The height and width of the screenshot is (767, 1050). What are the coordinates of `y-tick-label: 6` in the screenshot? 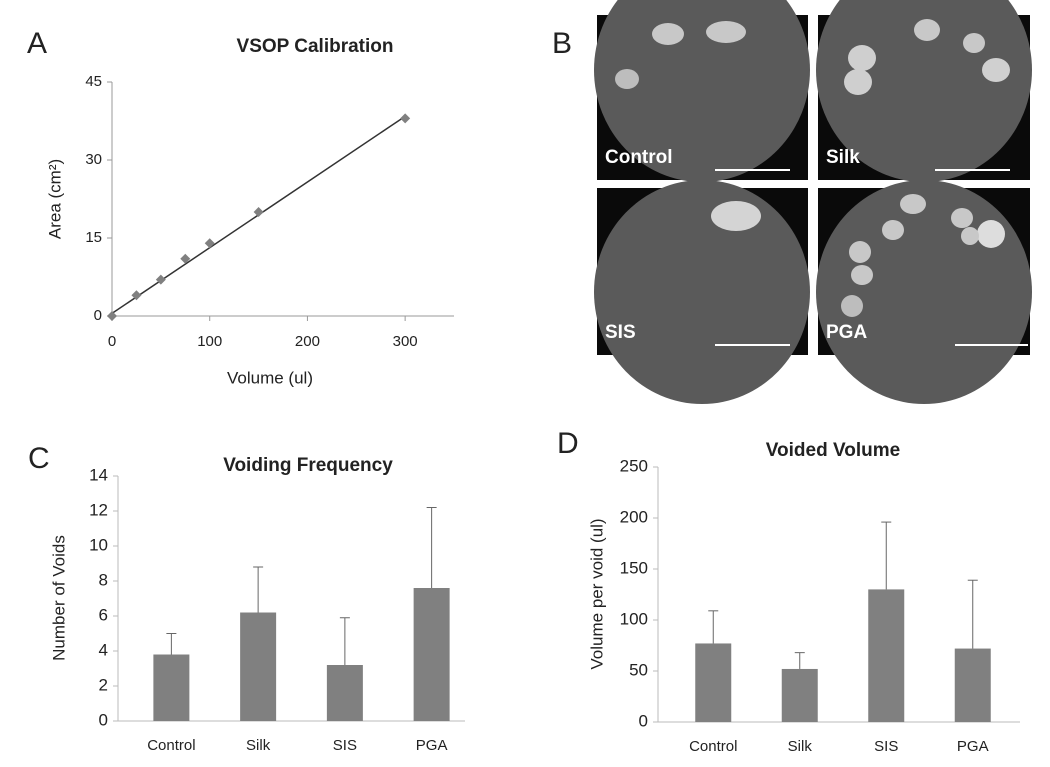 It's located at (103, 614).